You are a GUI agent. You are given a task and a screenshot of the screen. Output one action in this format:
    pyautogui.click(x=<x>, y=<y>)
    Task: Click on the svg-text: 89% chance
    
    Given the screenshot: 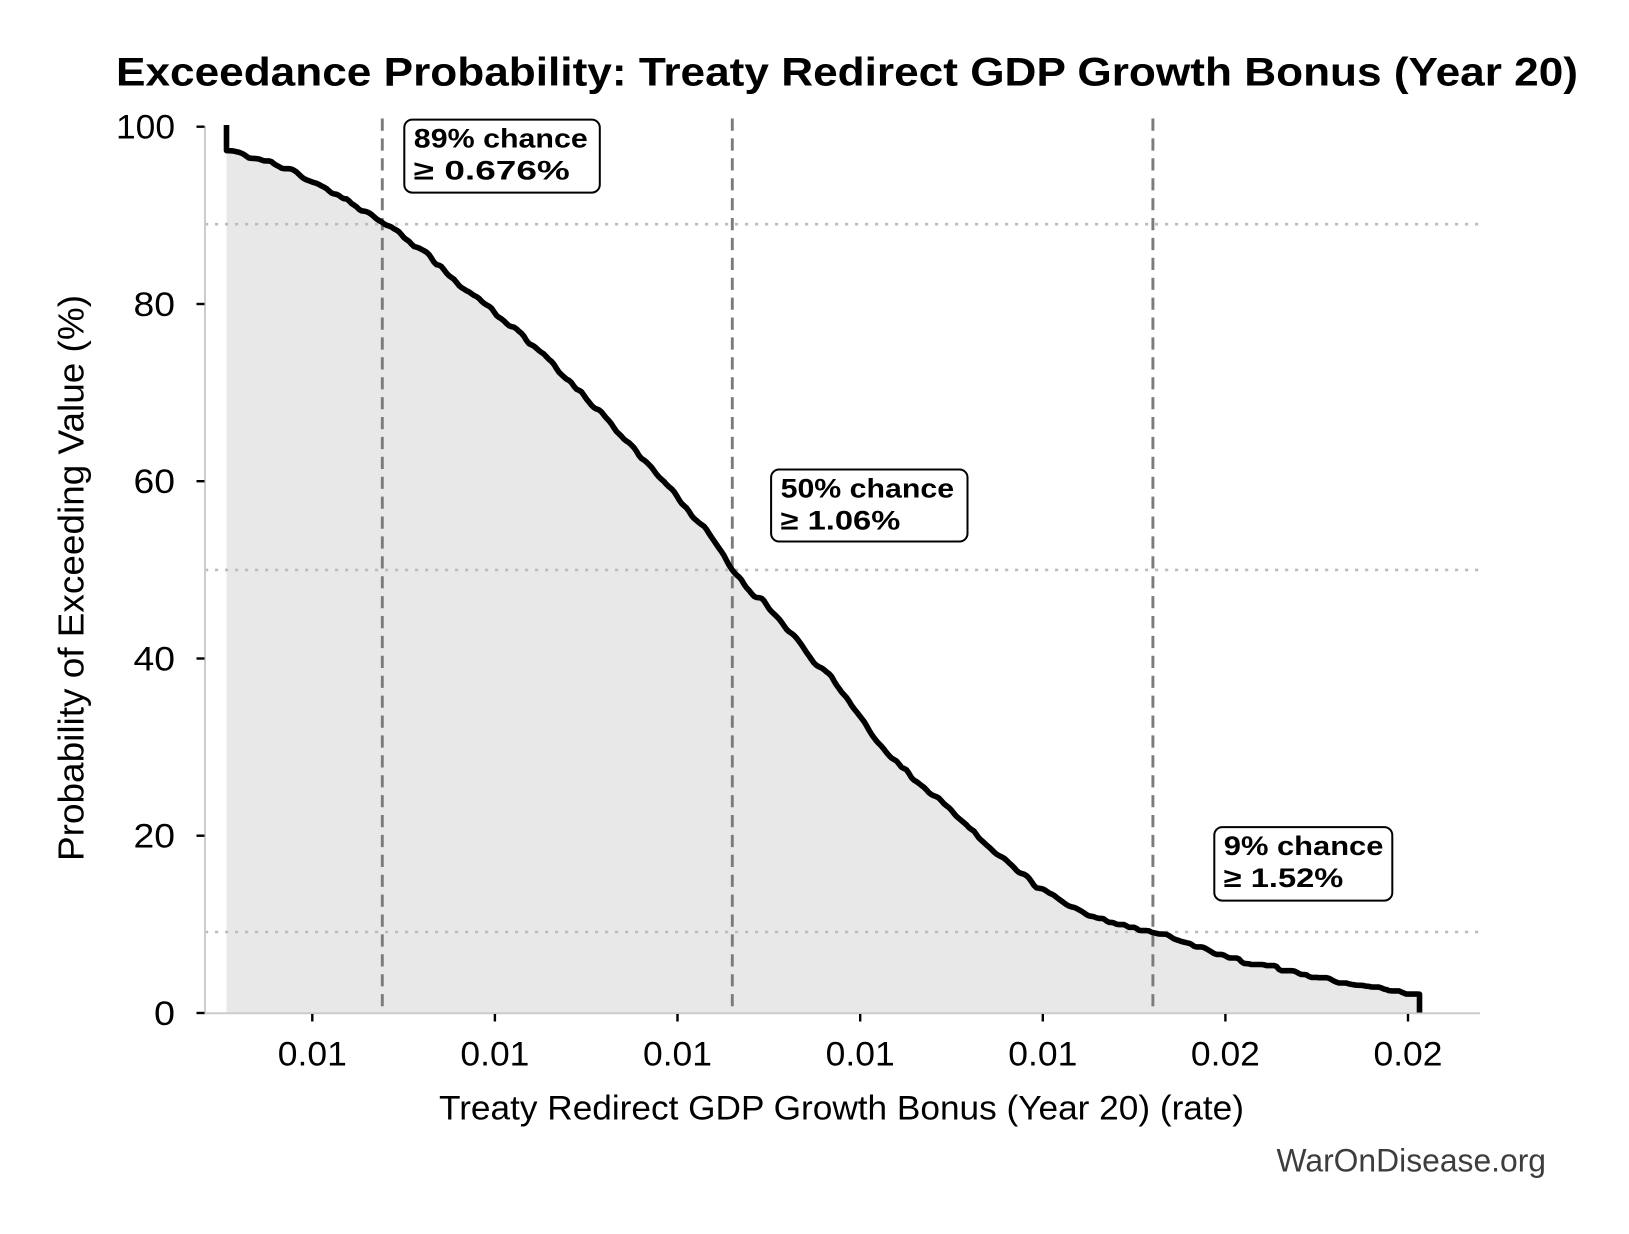 What is the action you would take?
    pyautogui.click(x=501, y=139)
    